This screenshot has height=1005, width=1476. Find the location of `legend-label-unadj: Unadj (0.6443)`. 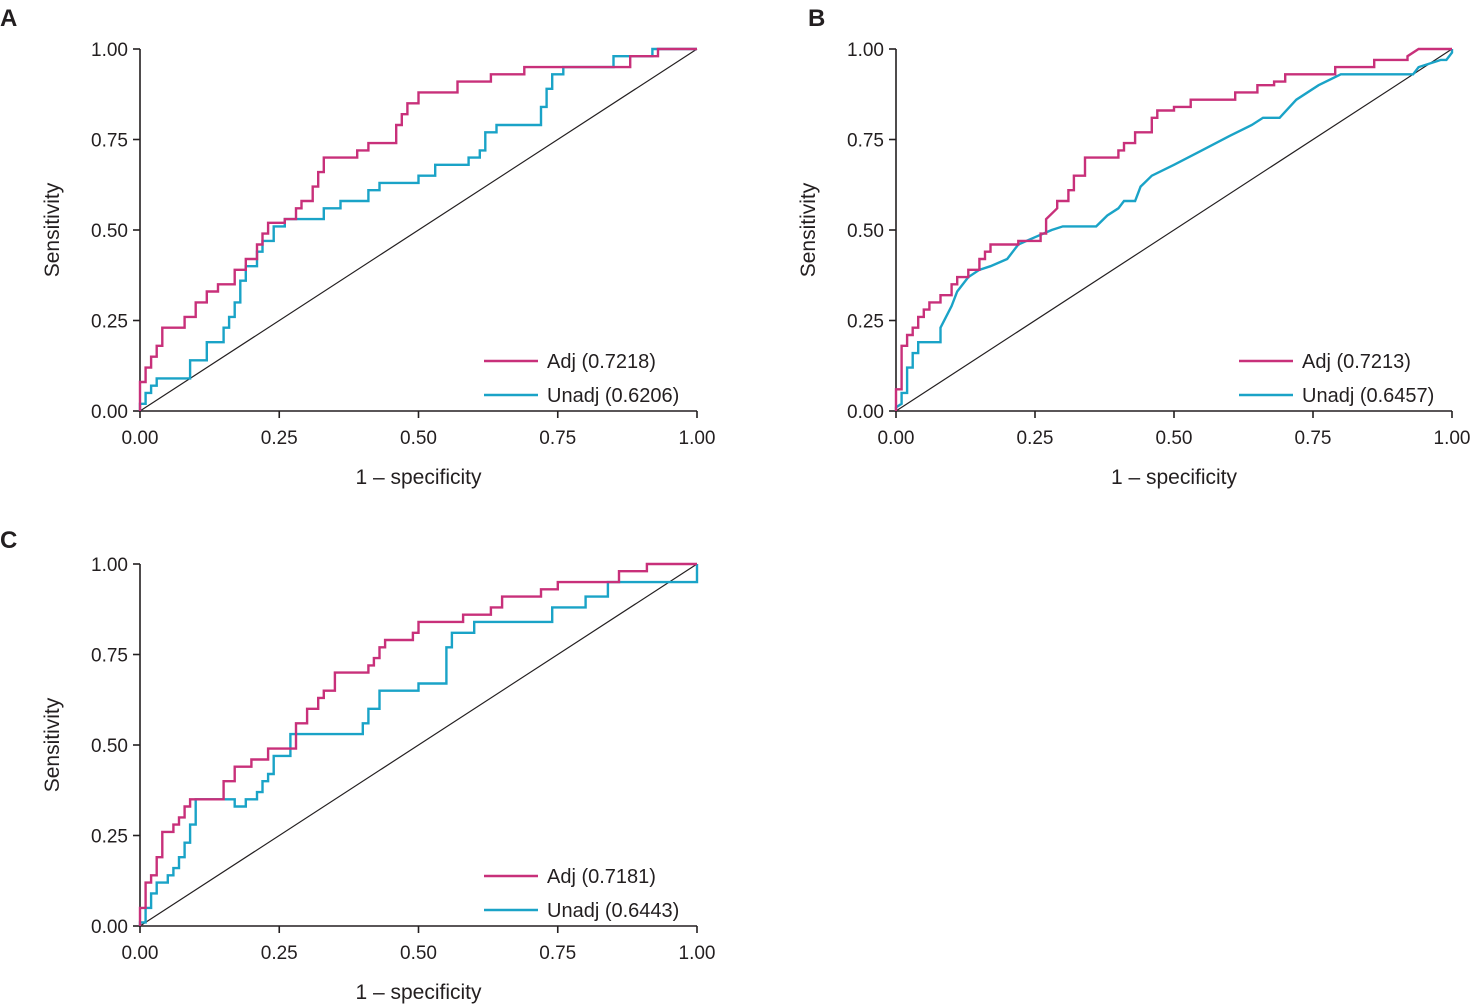

legend-label-unadj: Unadj (0.6443) is located at coordinates (613, 911).